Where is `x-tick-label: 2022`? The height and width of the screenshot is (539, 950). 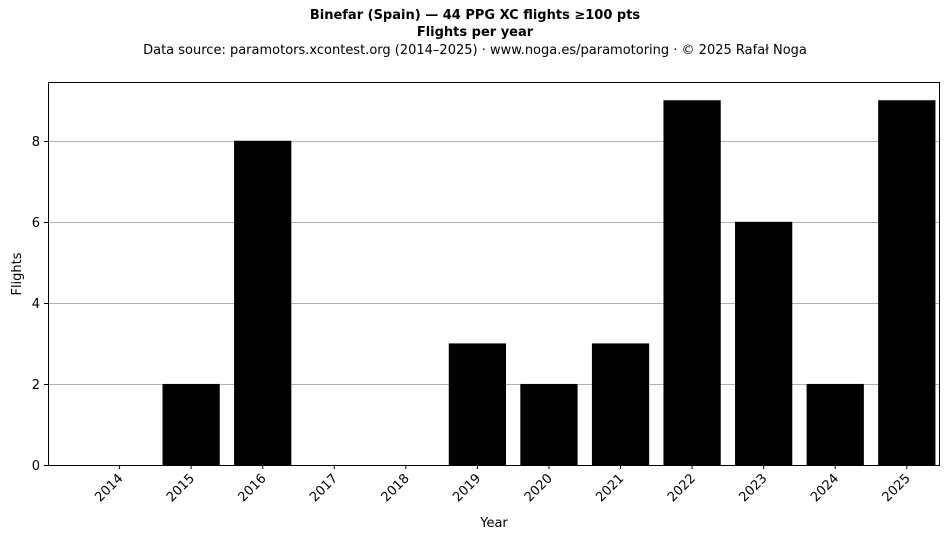 x-tick-label: 2022 is located at coordinates (682, 488).